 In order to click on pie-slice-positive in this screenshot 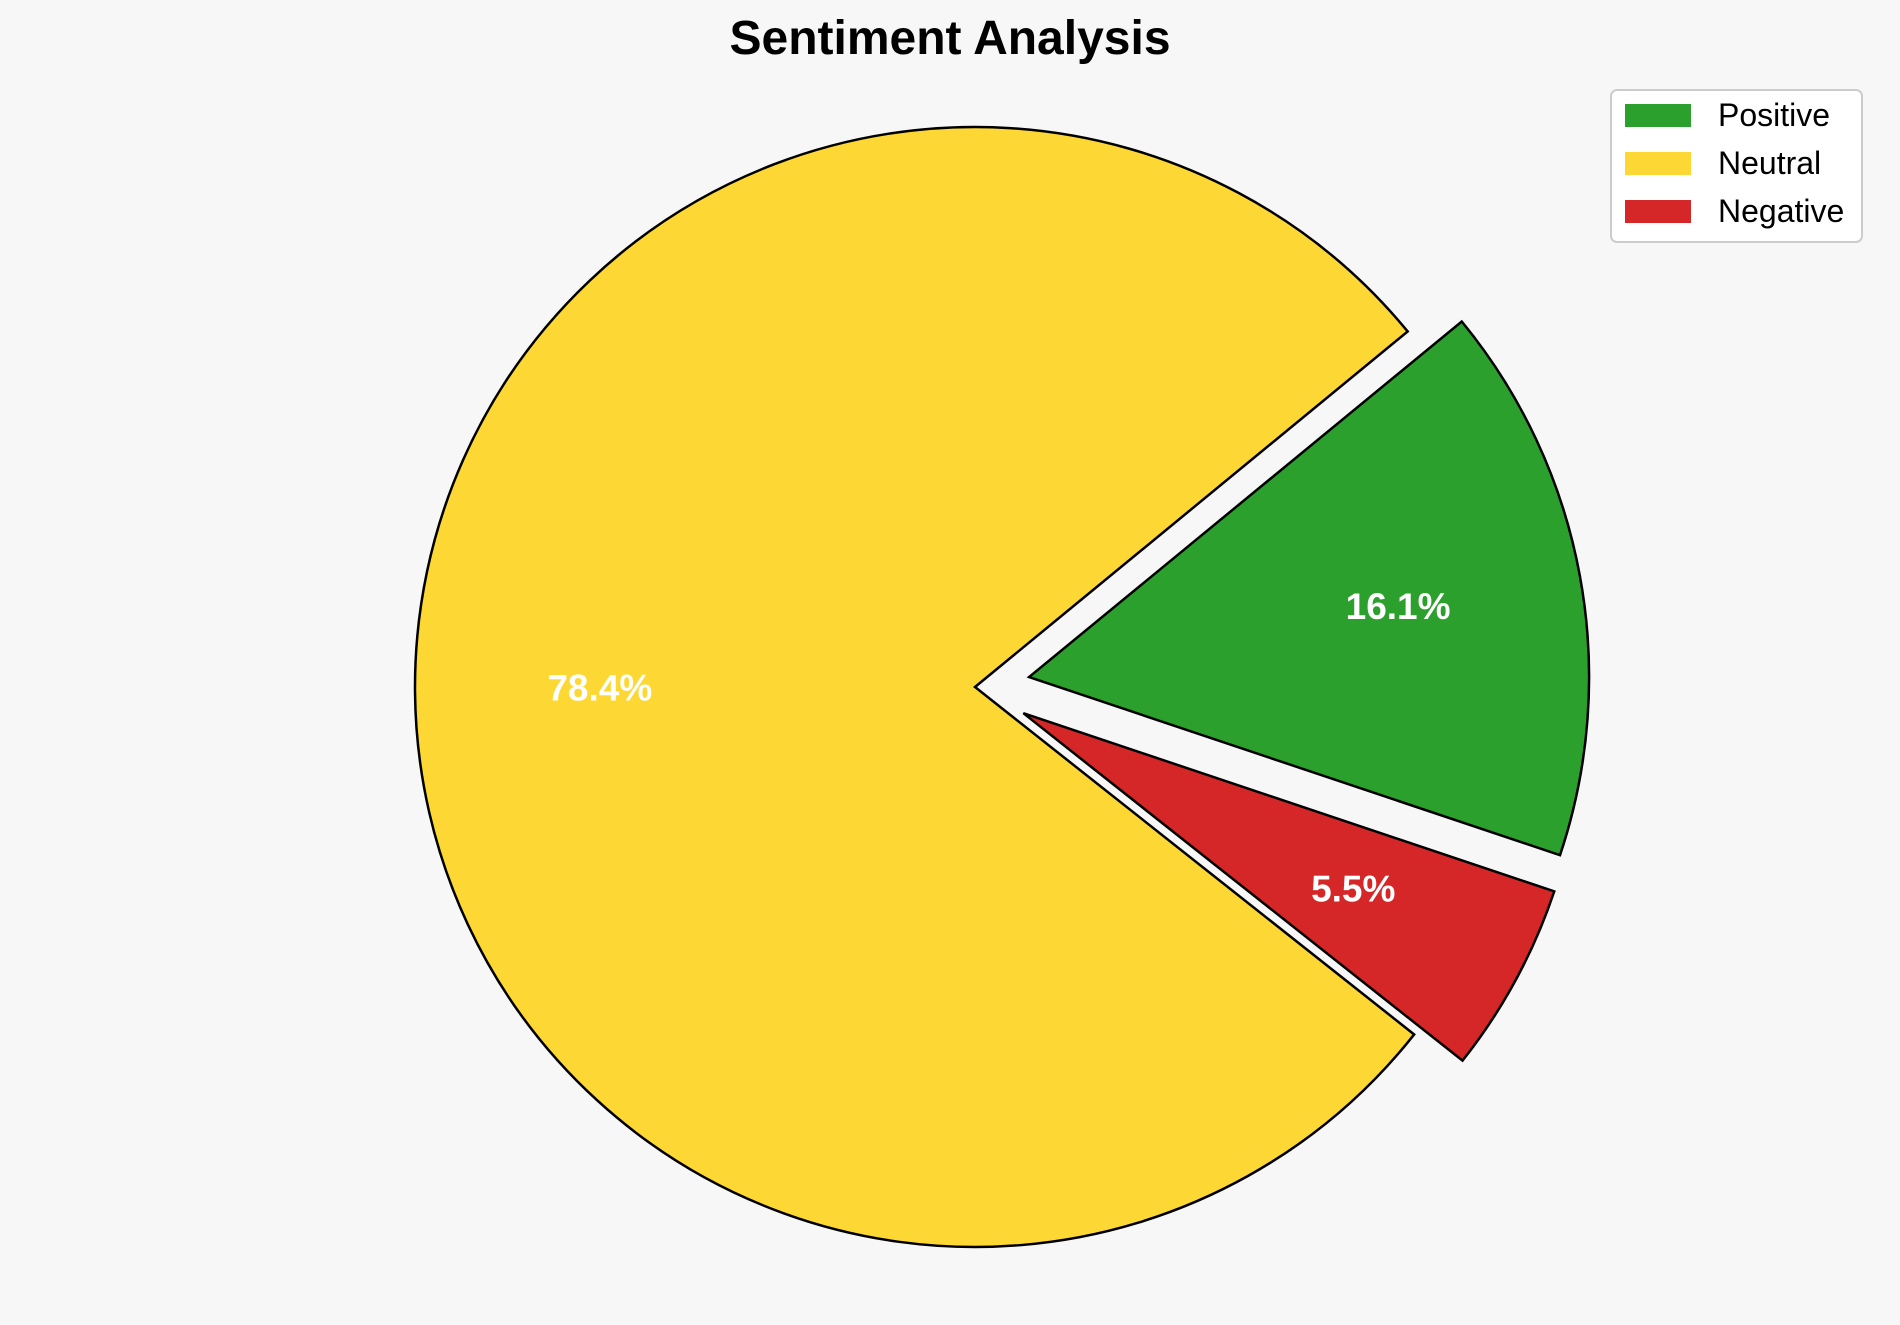, I will do `click(1308, 588)`.